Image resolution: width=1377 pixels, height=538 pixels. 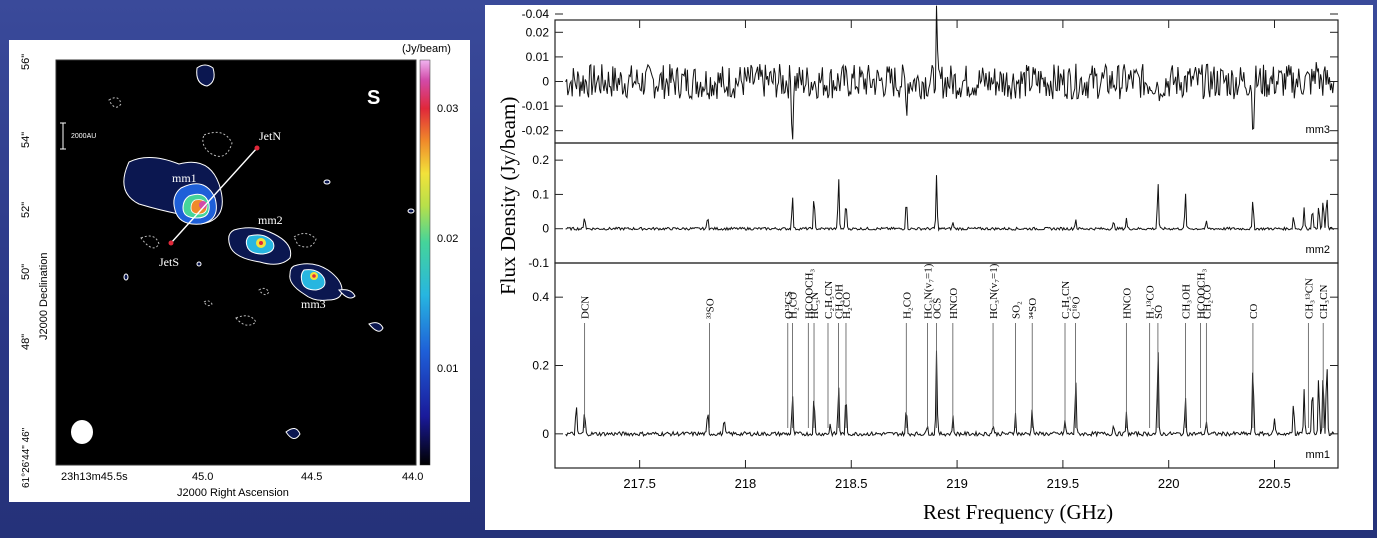 I want to click on panel-letter: S, so click(x=373, y=98).